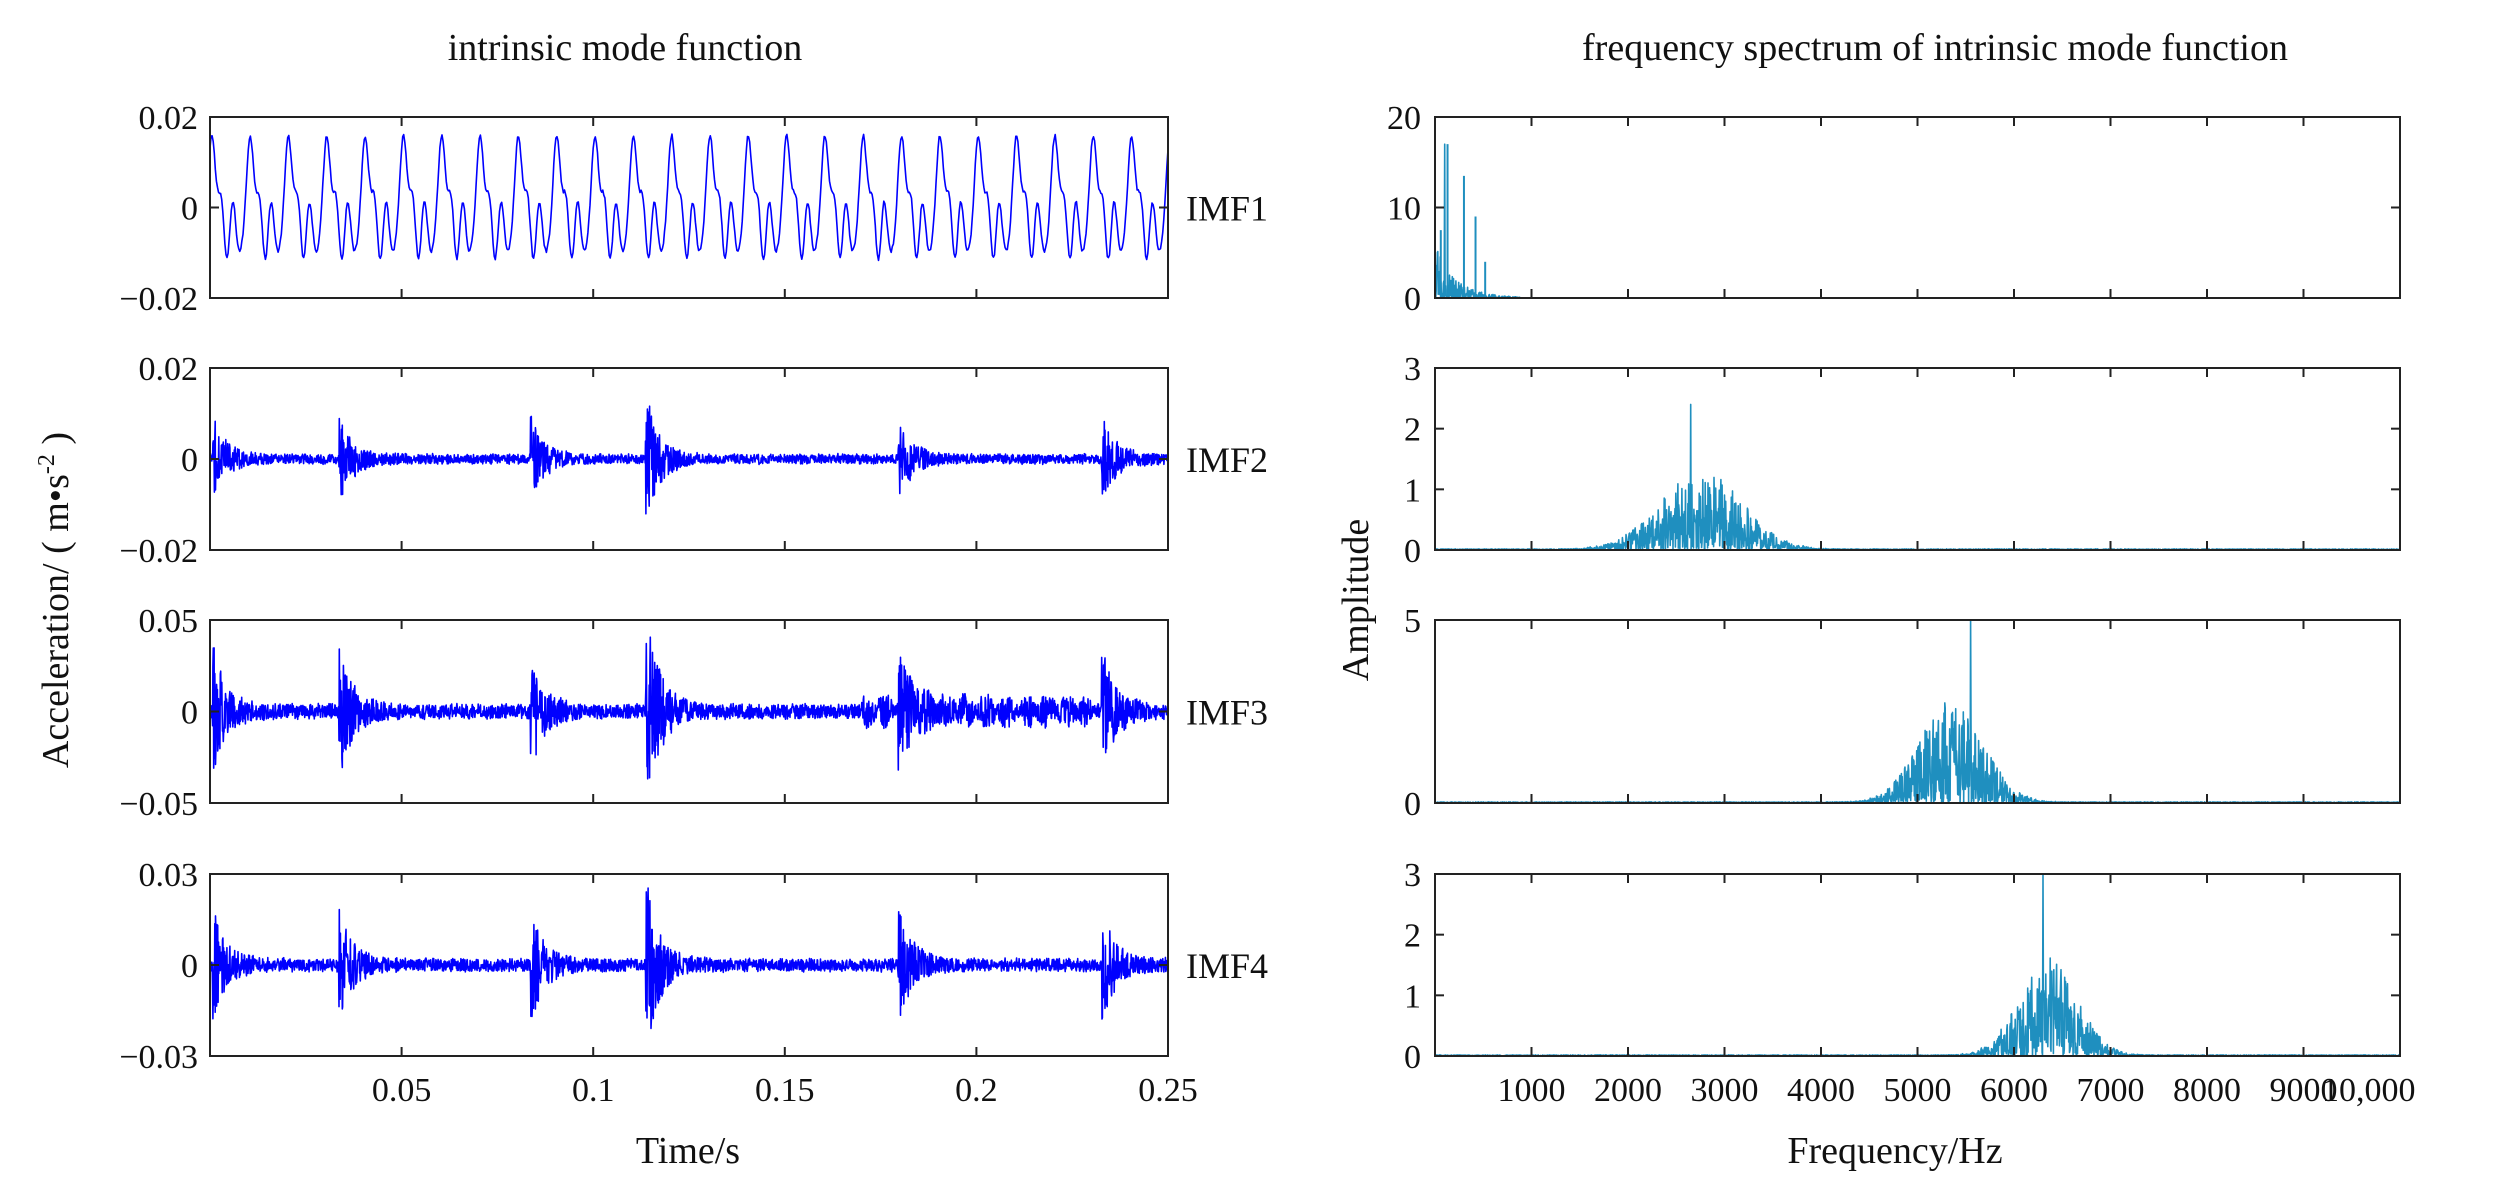  What do you see at coordinates (1821, 1090) in the screenshot?
I see `spectrum-xtick-label: 4000` at bounding box center [1821, 1090].